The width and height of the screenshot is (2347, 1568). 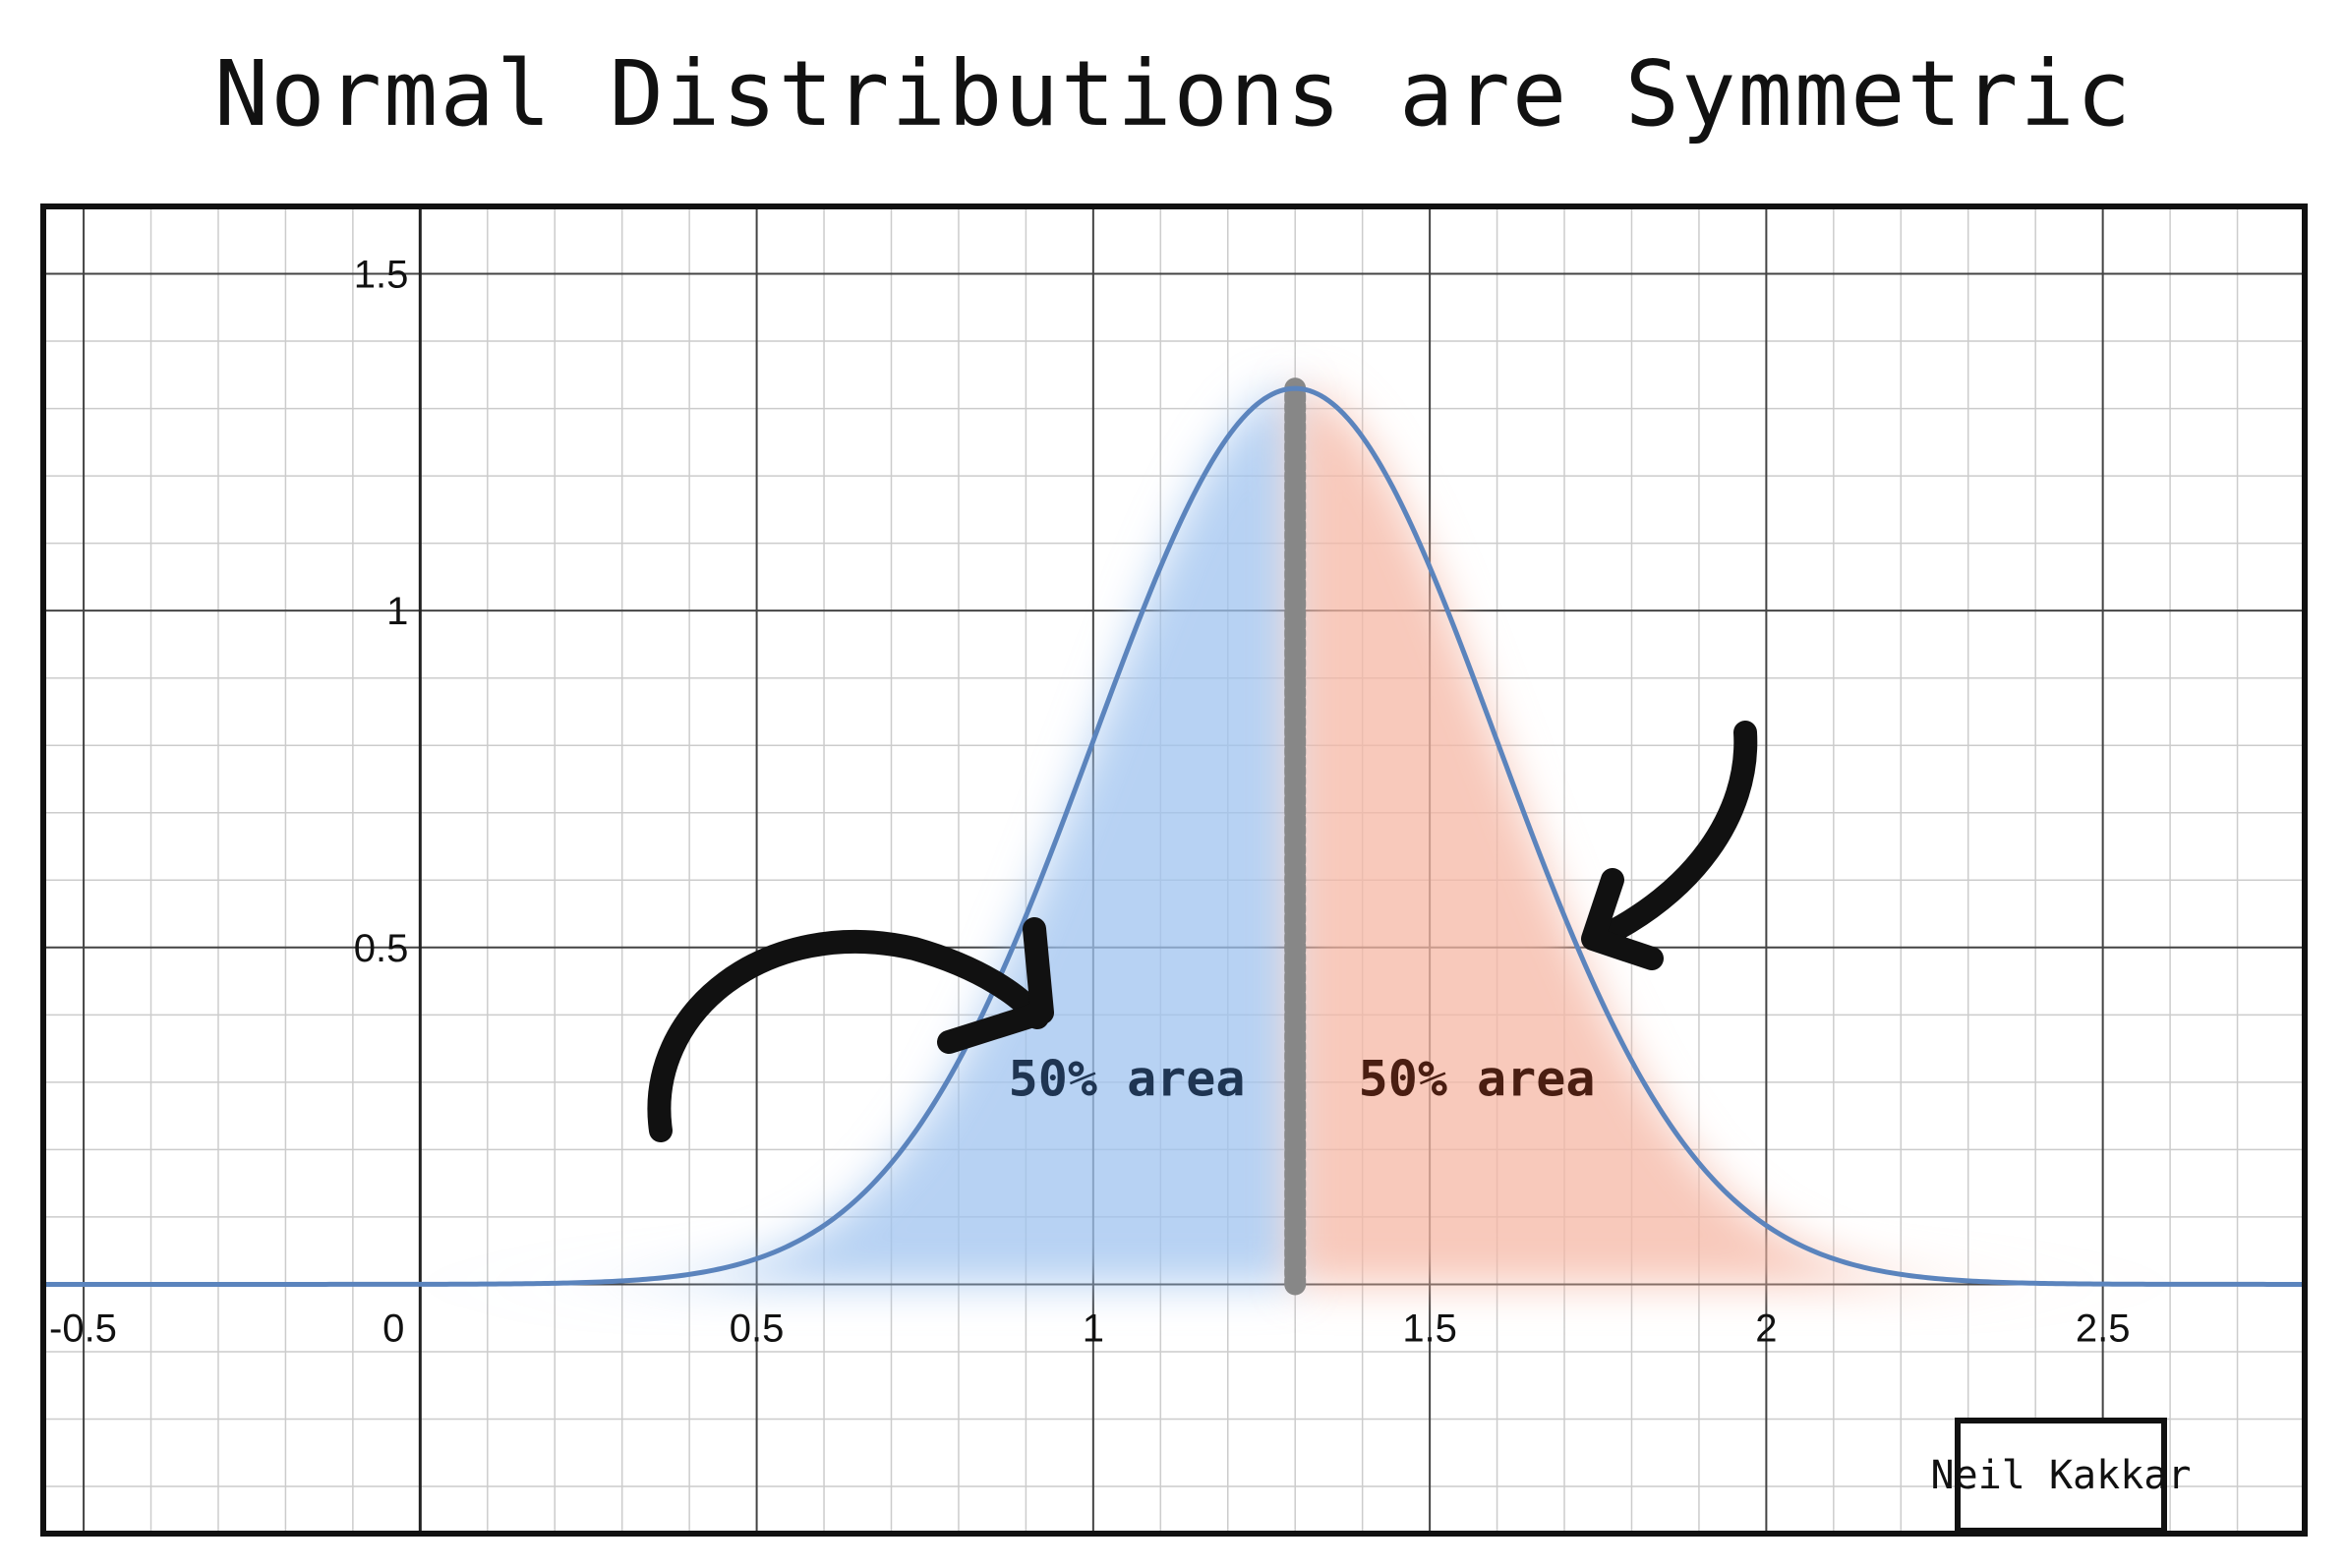 I want to click on left-arrow-icon, so click(x=848, y=1035).